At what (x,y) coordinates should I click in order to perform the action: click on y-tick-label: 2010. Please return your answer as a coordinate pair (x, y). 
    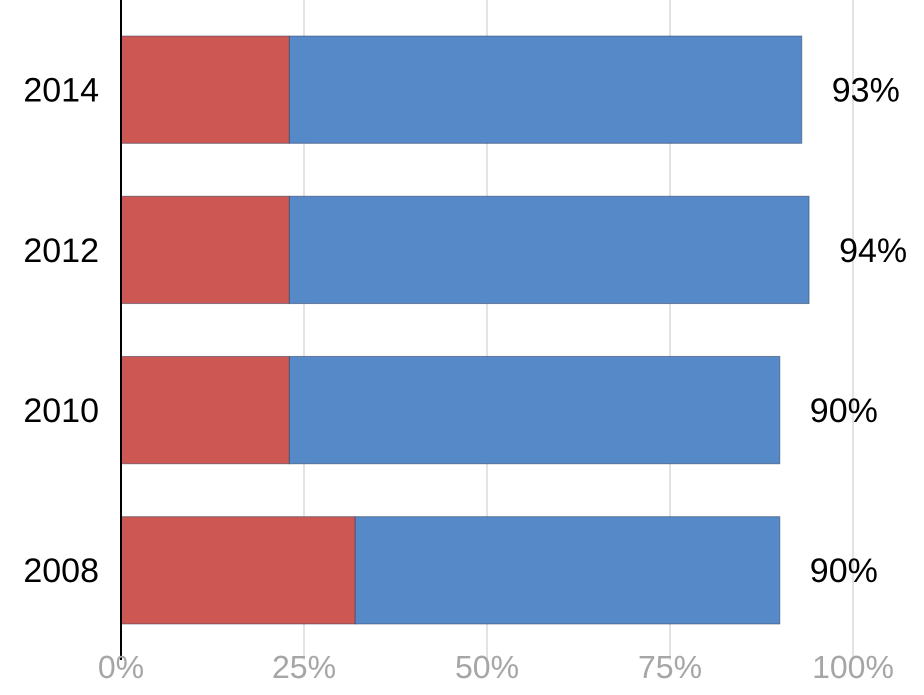
    Looking at the image, I should click on (61, 411).